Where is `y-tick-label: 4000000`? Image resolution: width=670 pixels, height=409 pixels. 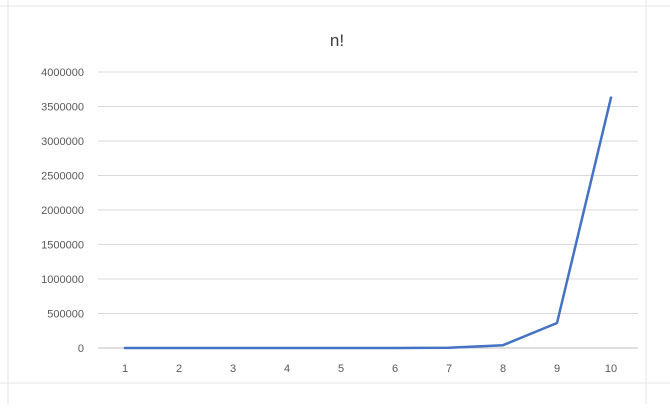 y-tick-label: 4000000 is located at coordinates (62, 73).